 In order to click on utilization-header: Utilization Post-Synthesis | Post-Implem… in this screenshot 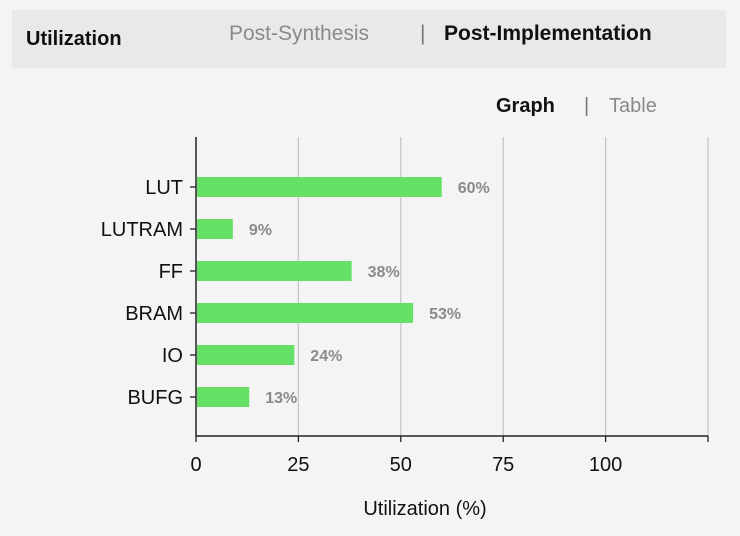, I will do `click(369, 39)`.